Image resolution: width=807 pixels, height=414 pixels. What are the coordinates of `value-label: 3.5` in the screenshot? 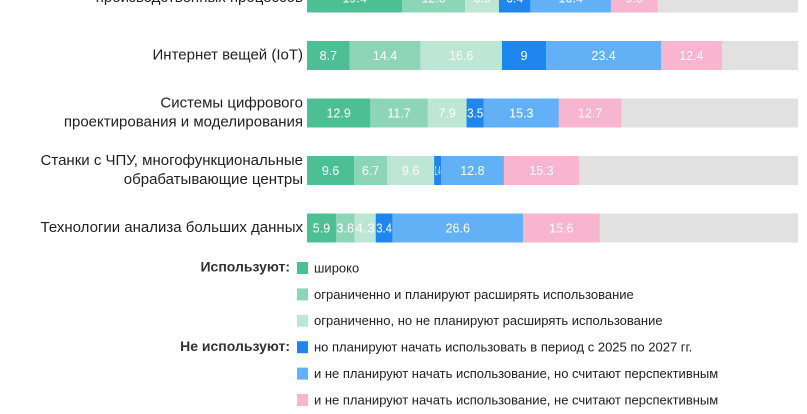 It's located at (475, 113).